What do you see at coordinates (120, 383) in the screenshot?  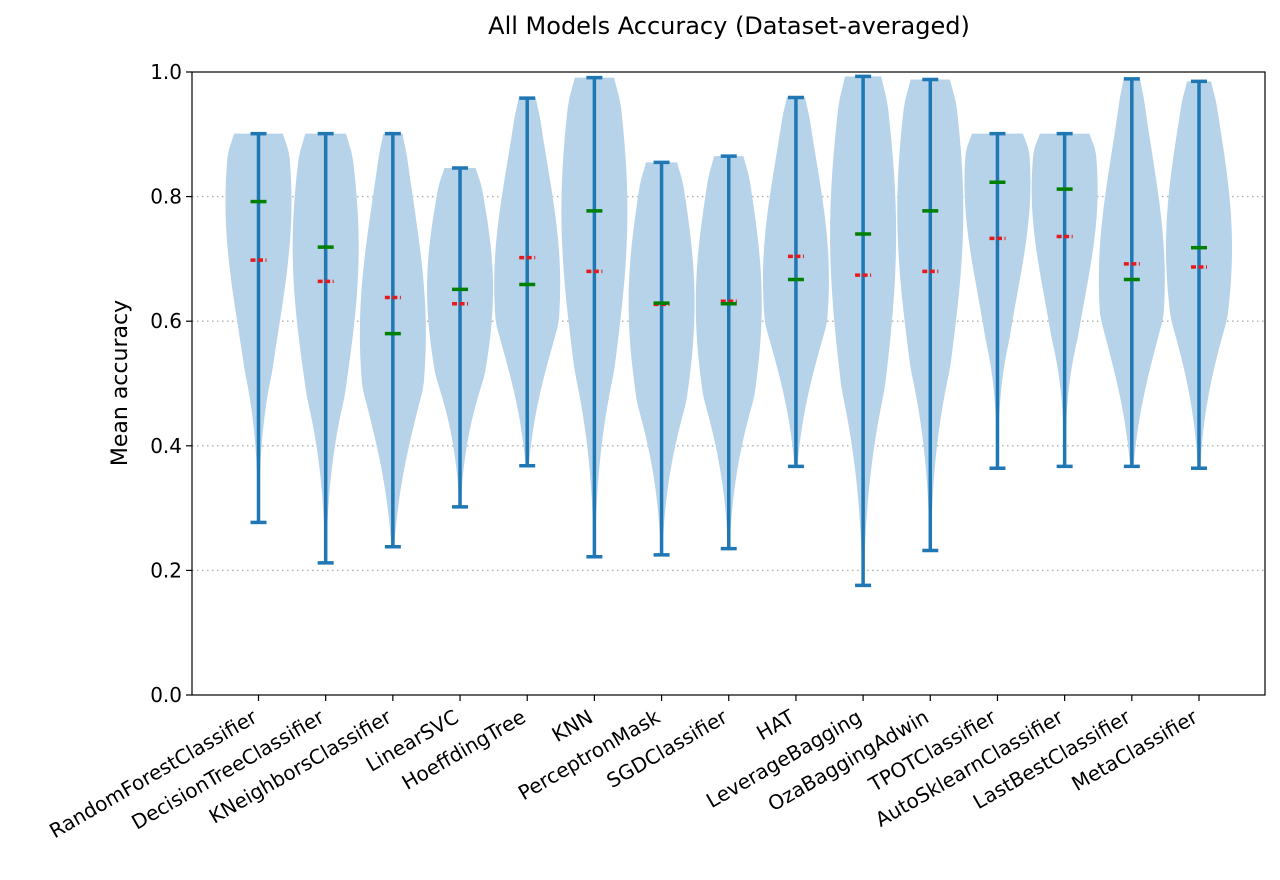 I see `y-axis-label: Mean accuracy` at bounding box center [120, 383].